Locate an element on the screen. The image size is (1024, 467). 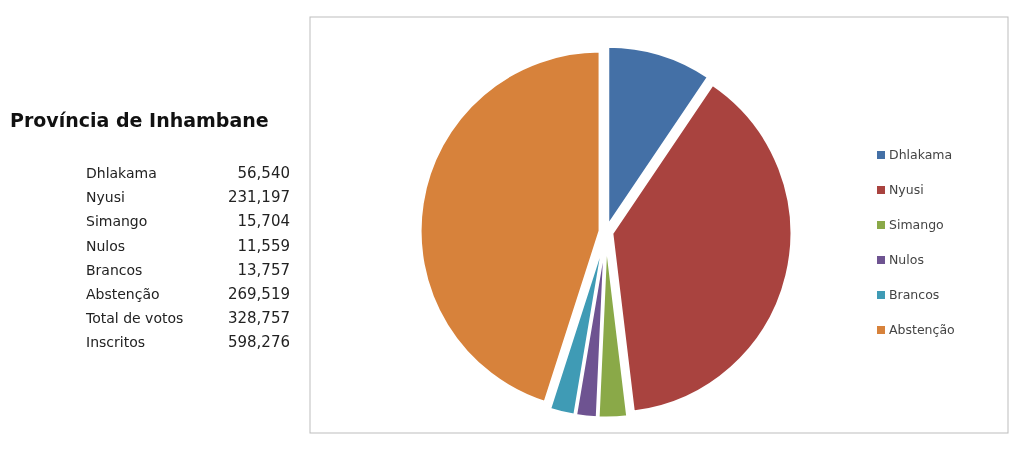
text: 11,559 is located at coordinates (263, 245).